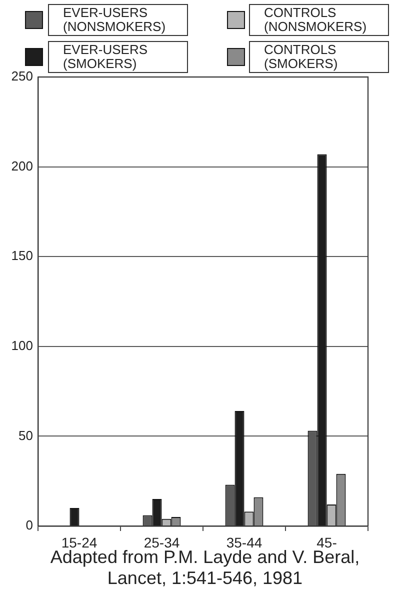 Image resolution: width=400 pixels, height=602 pixels. I want to click on legend-label: CONTROLS (NONSMOKERS), so click(319, 20).